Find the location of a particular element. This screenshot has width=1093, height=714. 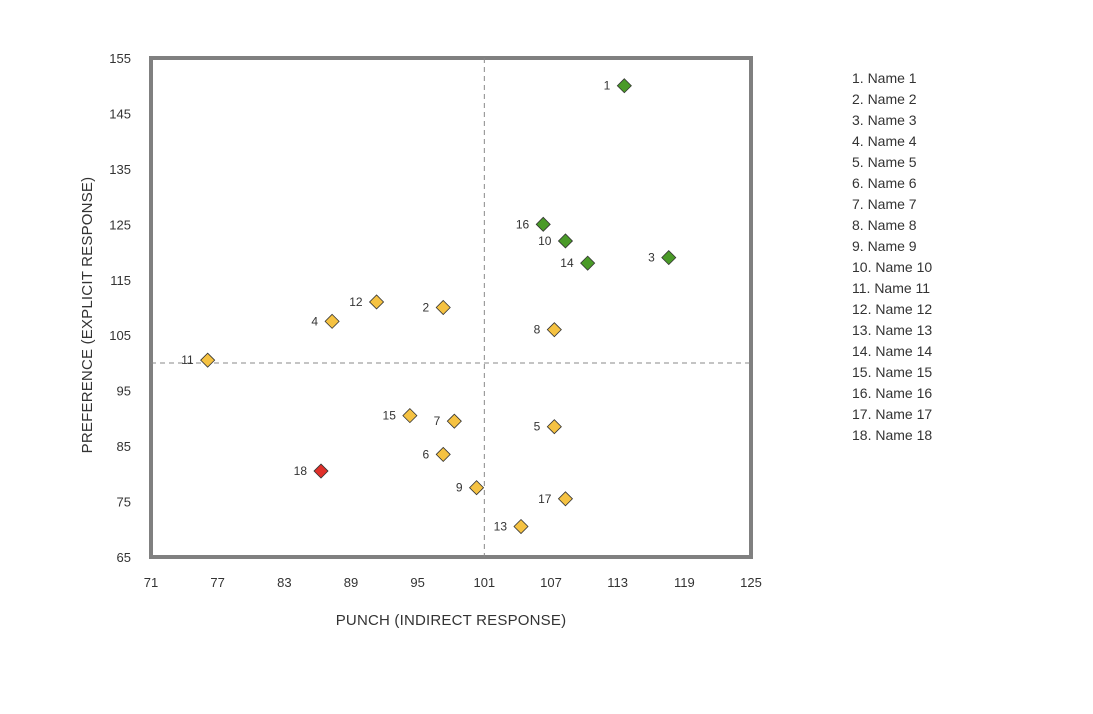

data-point-label: 7 is located at coordinates (437, 421).